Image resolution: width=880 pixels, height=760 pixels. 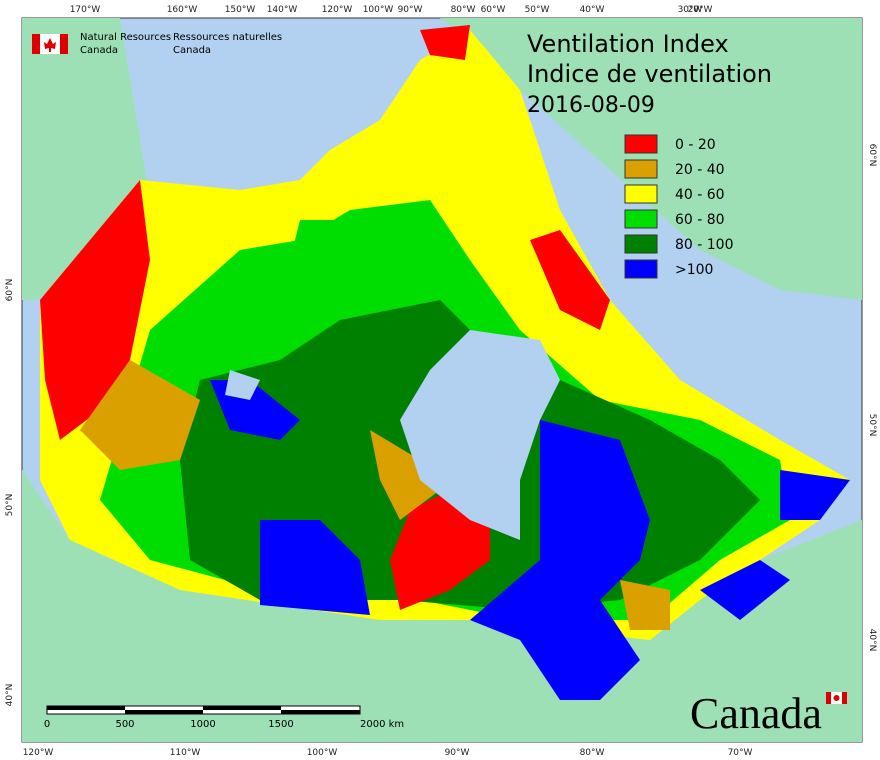 I want to click on subtitle: Indice de ventilation, so click(x=649, y=74).